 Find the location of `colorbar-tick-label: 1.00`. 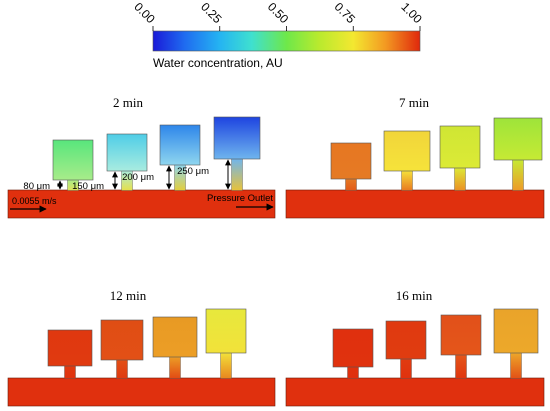

colorbar-tick-label: 1.00 is located at coordinates (411, 13).